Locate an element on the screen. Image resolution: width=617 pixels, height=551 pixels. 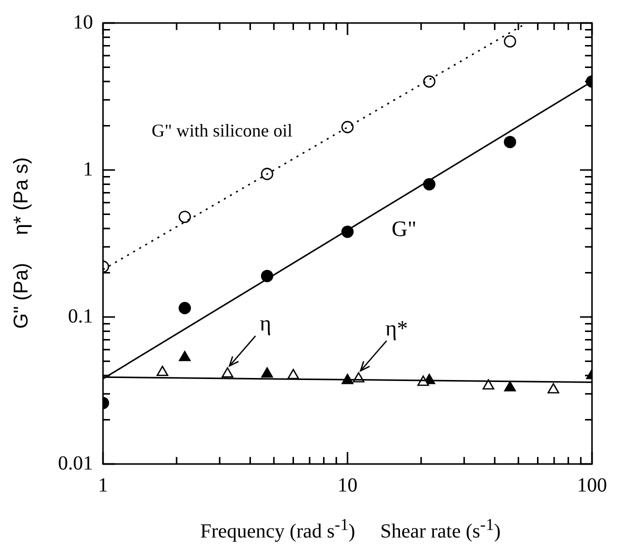
x-tick-label: 100 is located at coordinates (592, 485).